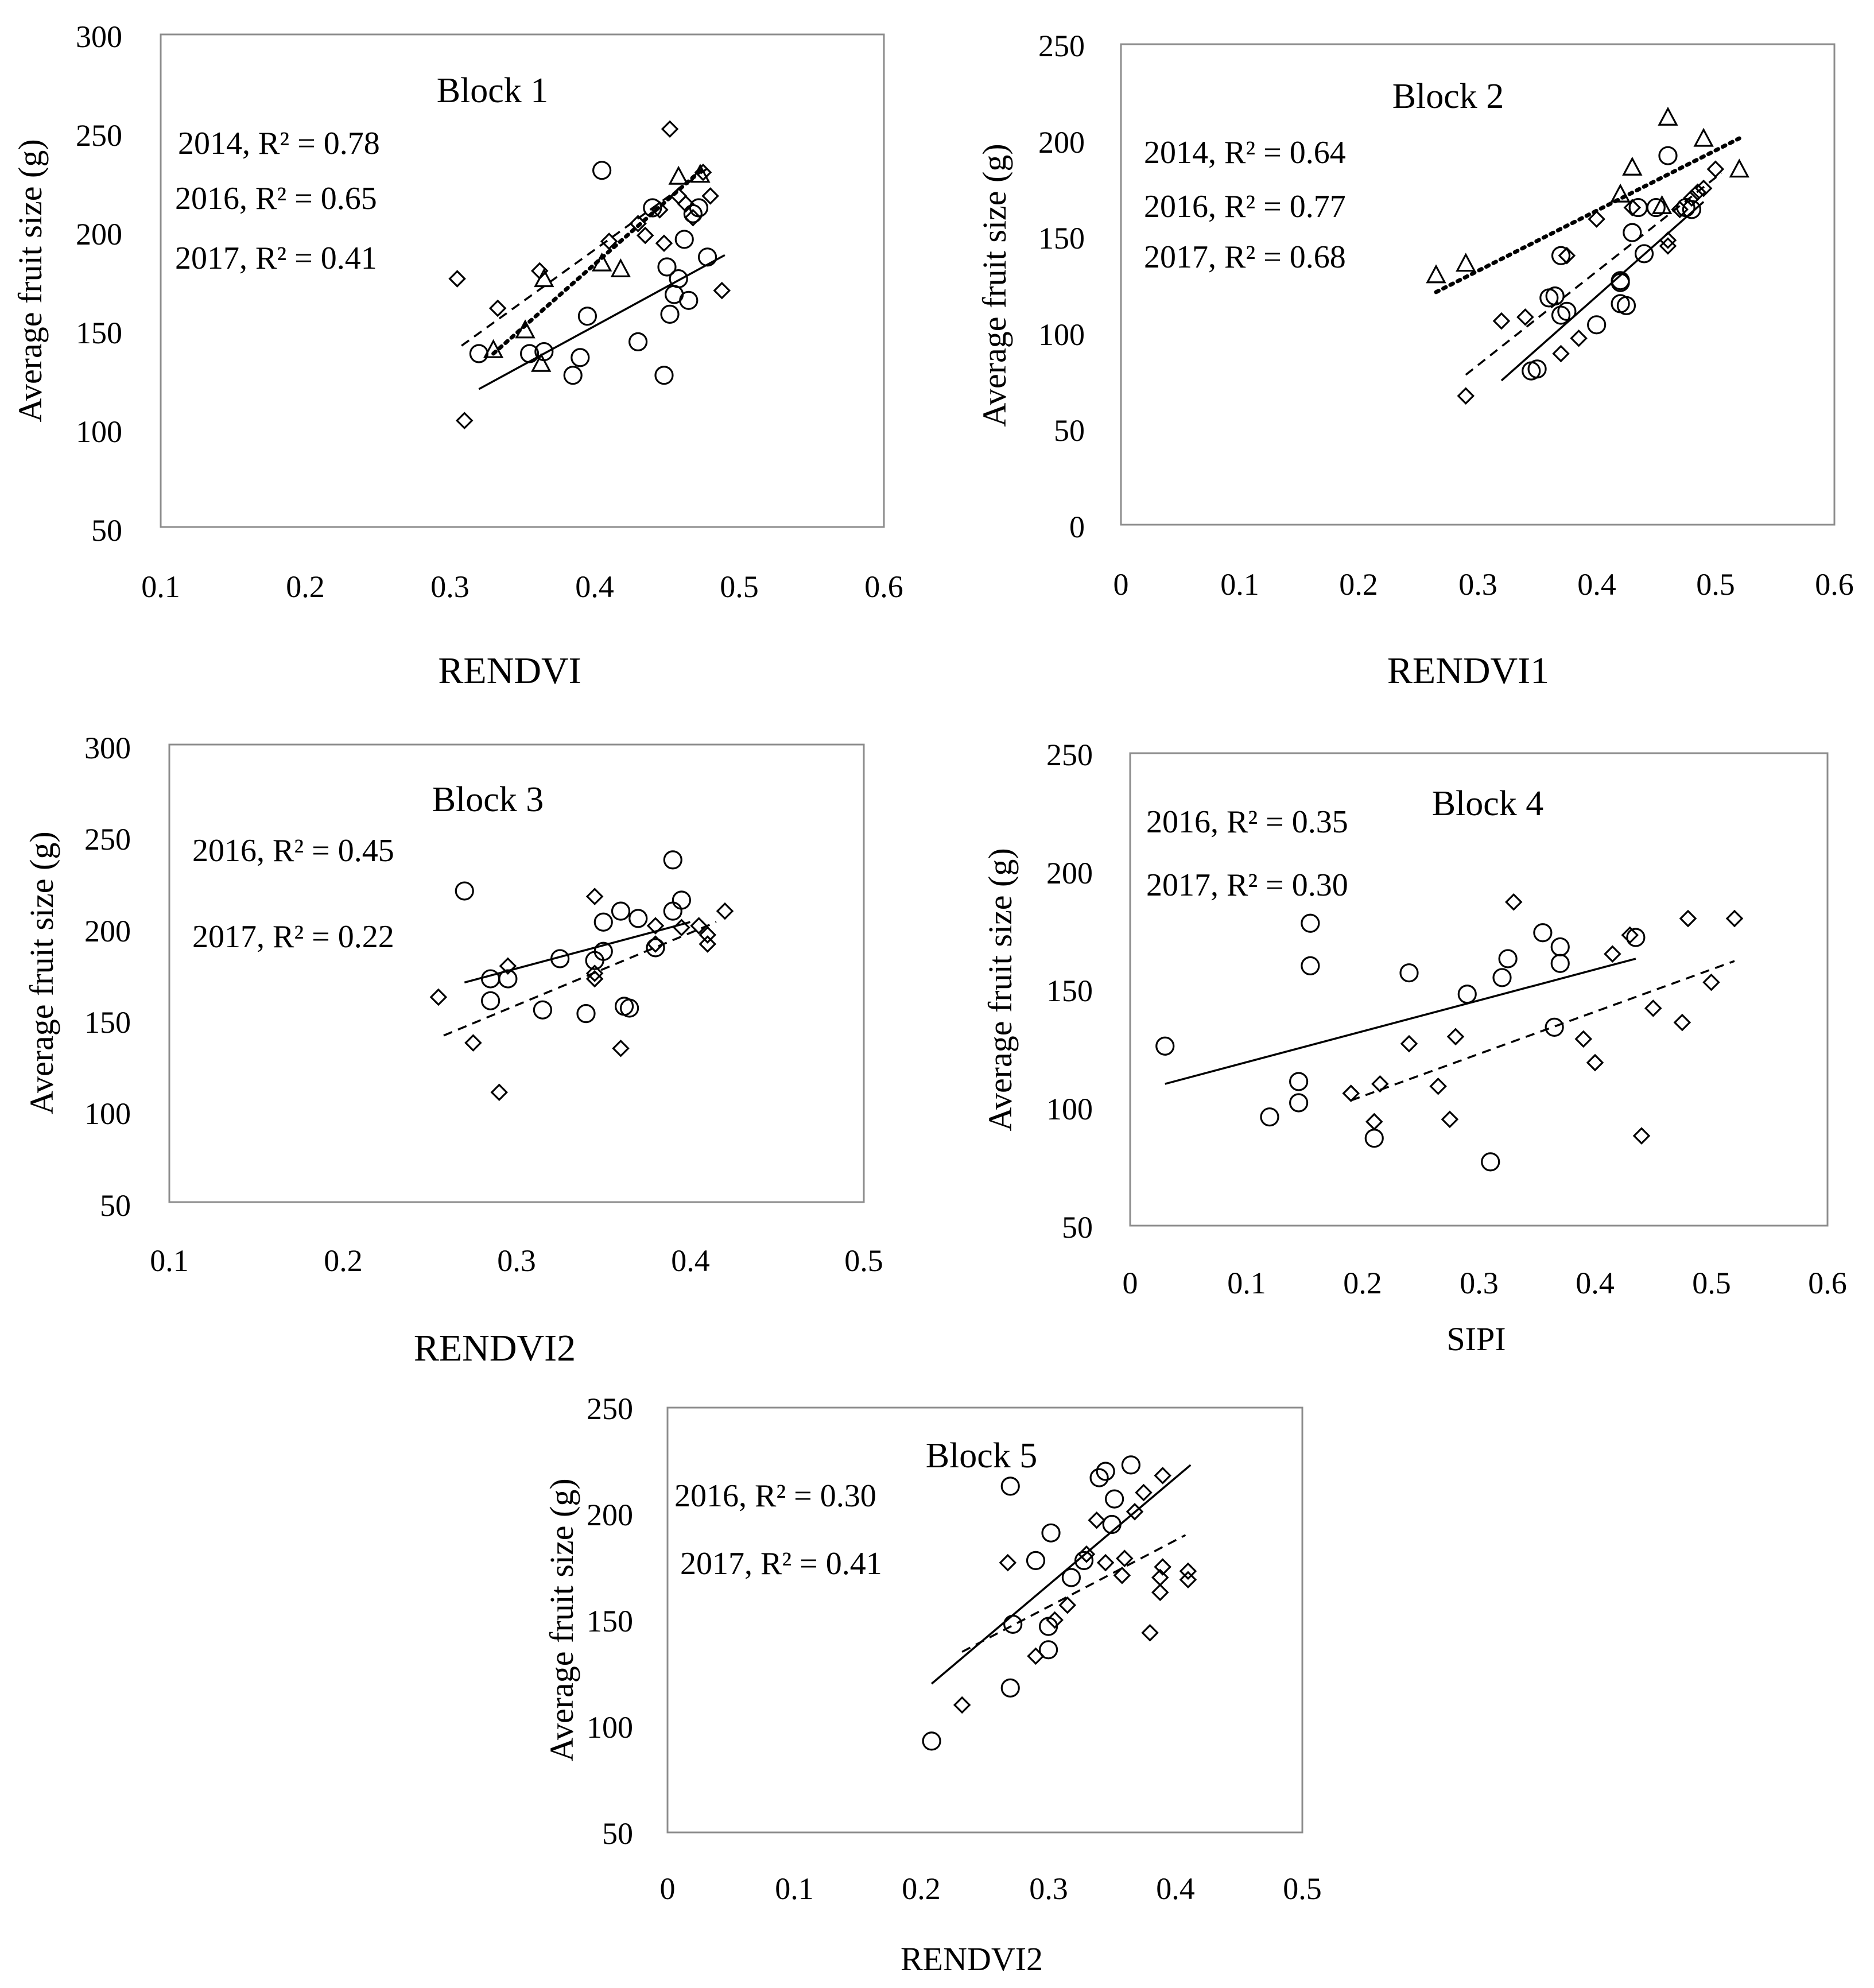 The image size is (1874, 1988). I want to click on annotation-r2: 2016, R² = 0.65, so click(276, 198).